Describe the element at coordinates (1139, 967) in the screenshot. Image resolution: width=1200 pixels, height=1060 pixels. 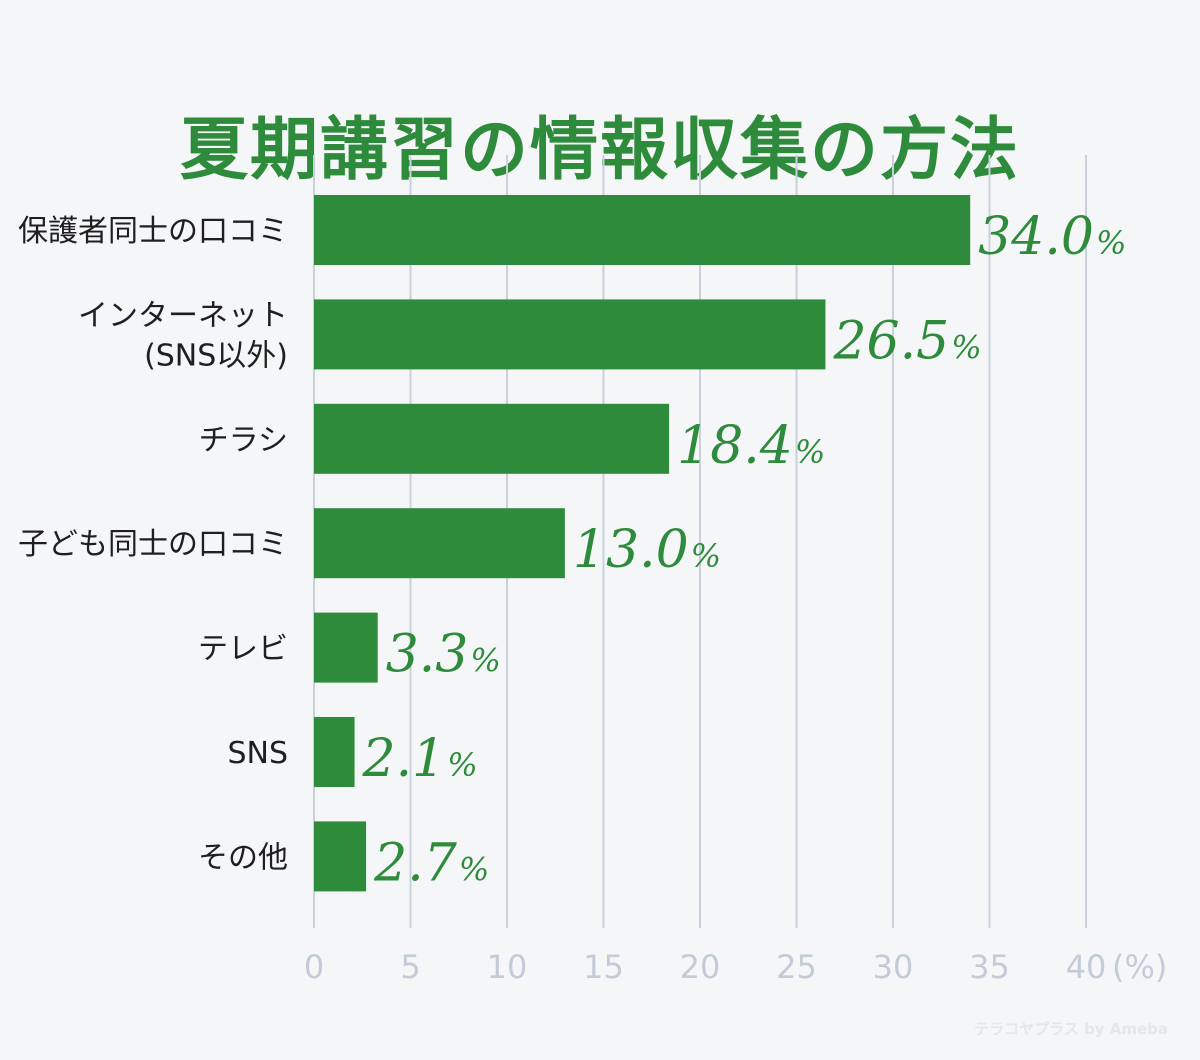
I see `x-axis-unit: (%)` at that location.